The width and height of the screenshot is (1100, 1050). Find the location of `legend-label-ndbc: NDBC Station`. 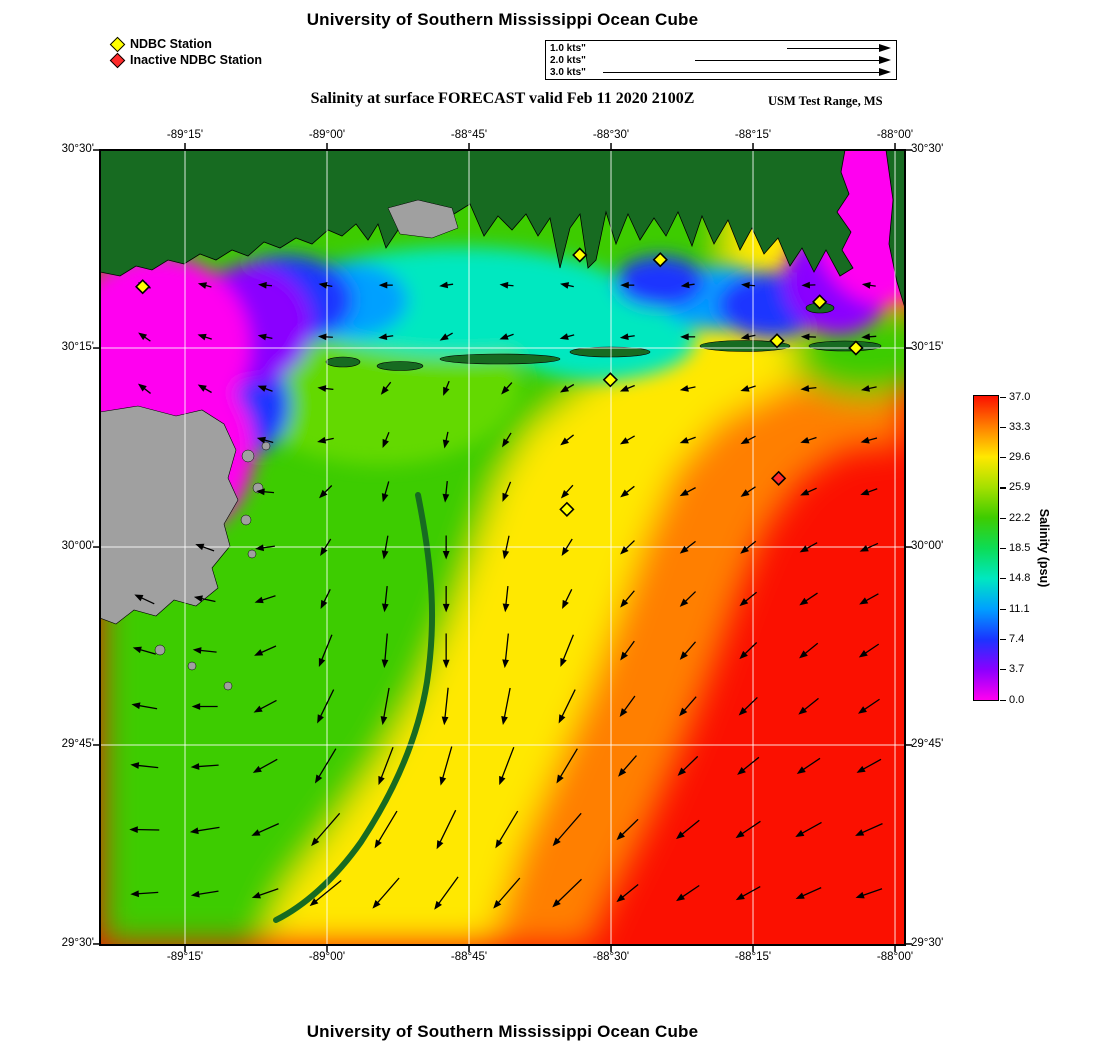

legend-label-ndbc: NDBC Station is located at coordinates (171, 44).